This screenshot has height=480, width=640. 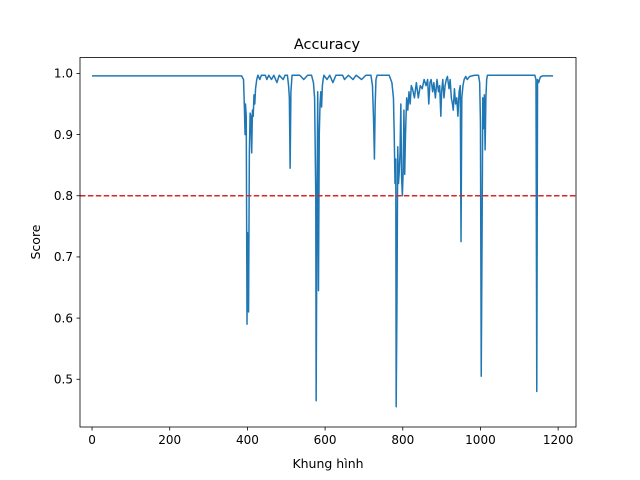 I want to click on x-tick-label: 200, so click(x=169, y=440).